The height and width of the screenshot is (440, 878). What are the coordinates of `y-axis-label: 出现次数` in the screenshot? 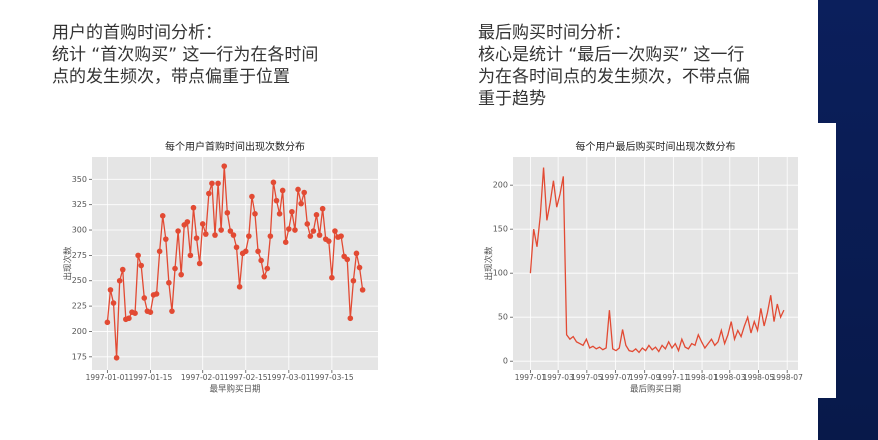 It's located at (489, 263).